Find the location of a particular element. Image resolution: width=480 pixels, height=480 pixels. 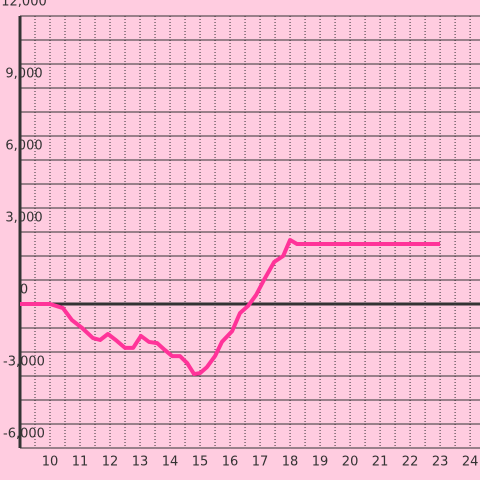

x-tick-label: 16 is located at coordinates (230, 462).